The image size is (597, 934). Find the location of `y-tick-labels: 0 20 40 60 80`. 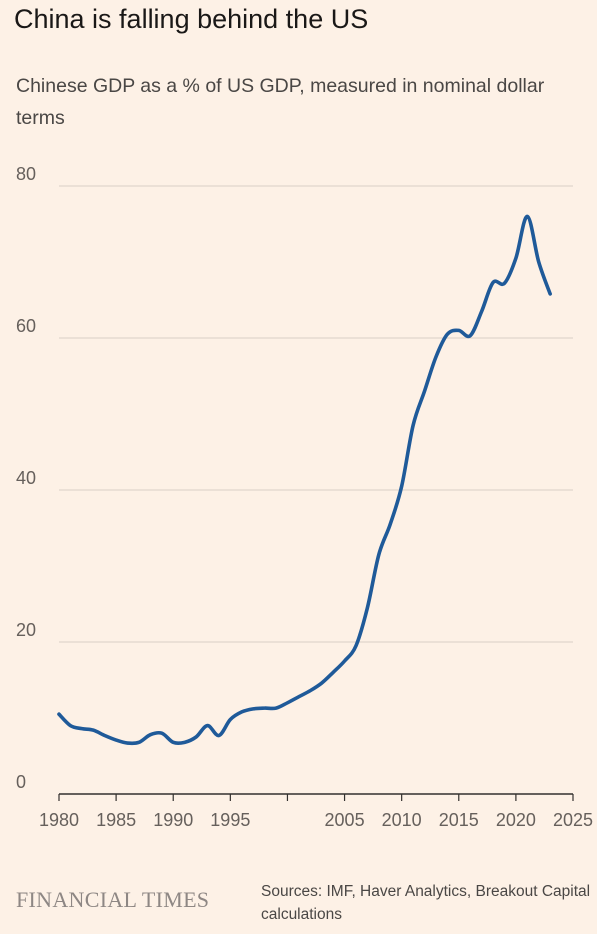

y-tick-labels: 0 20 40 60 80 is located at coordinates (26, 478).